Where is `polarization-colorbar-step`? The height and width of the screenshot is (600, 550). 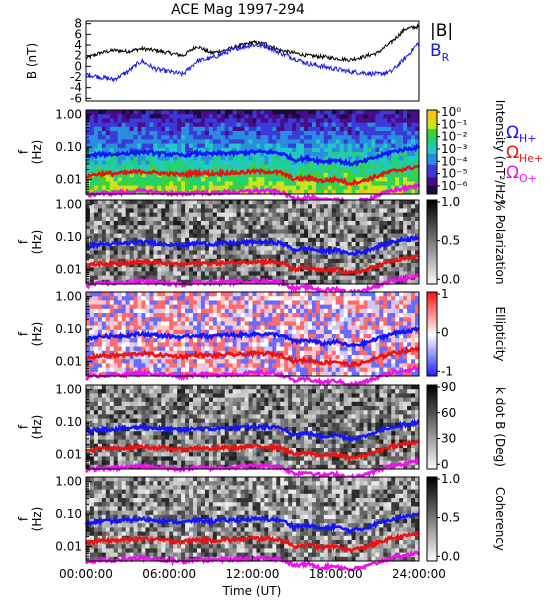 polarization-colorbar-step is located at coordinates (432, 241).